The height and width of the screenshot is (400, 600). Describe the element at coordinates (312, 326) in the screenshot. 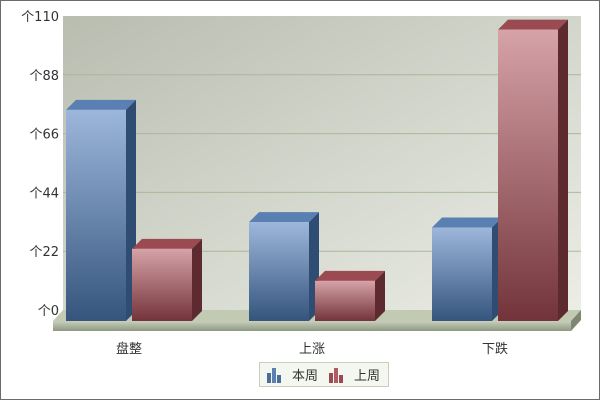

I see `floor-front` at that location.